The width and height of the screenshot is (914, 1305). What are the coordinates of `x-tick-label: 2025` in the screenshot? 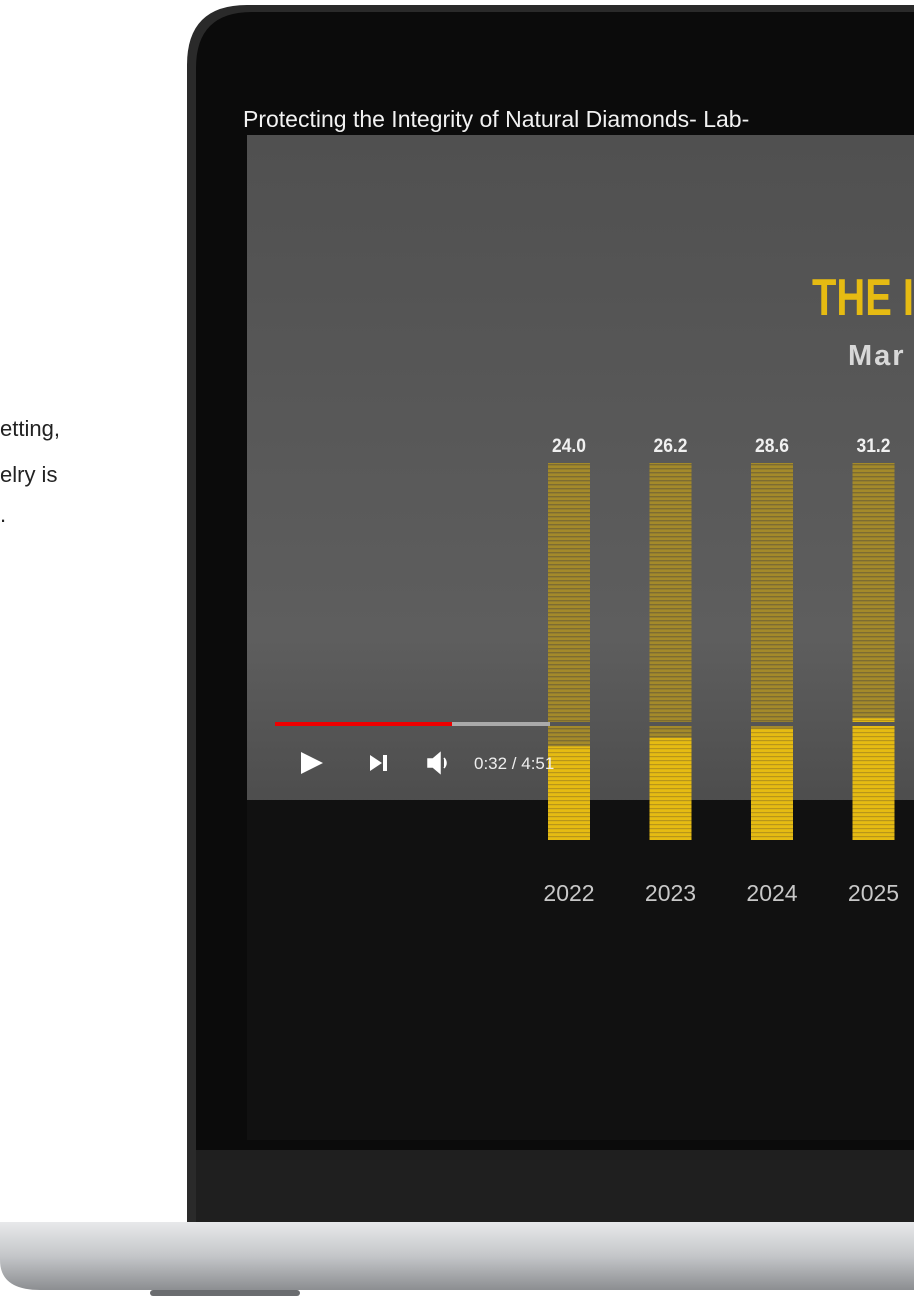 It's located at (873, 893).